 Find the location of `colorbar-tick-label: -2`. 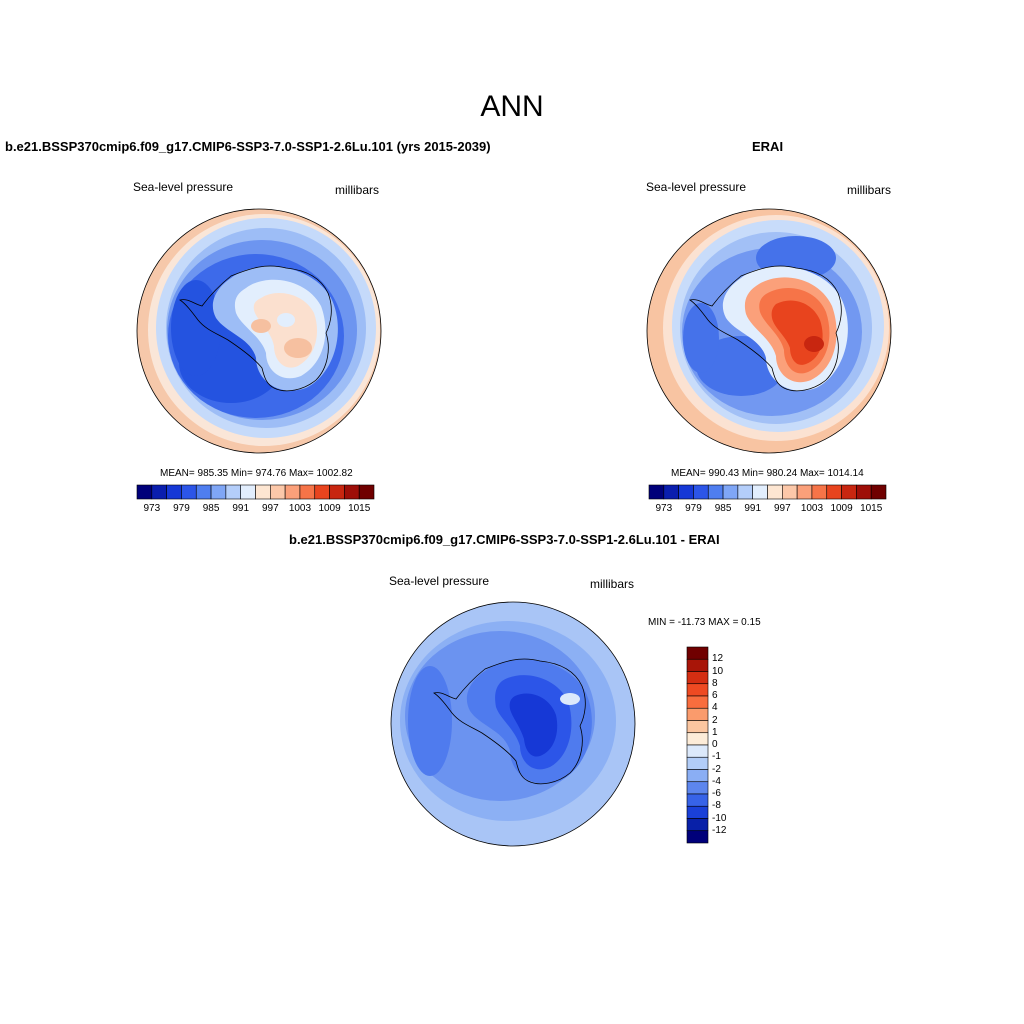

colorbar-tick-label: -2 is located at coordinates (716, 769).